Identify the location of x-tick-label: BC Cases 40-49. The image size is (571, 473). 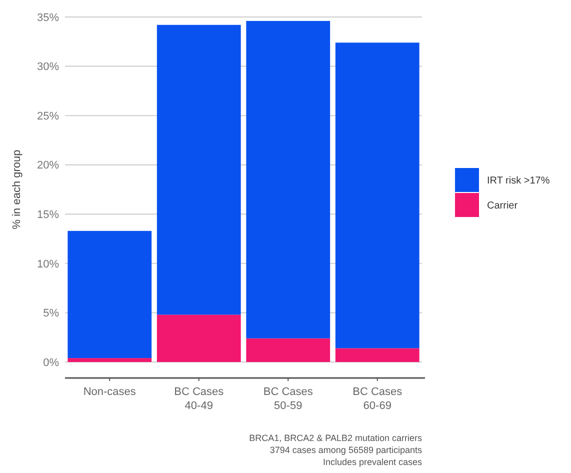
(199, 399).